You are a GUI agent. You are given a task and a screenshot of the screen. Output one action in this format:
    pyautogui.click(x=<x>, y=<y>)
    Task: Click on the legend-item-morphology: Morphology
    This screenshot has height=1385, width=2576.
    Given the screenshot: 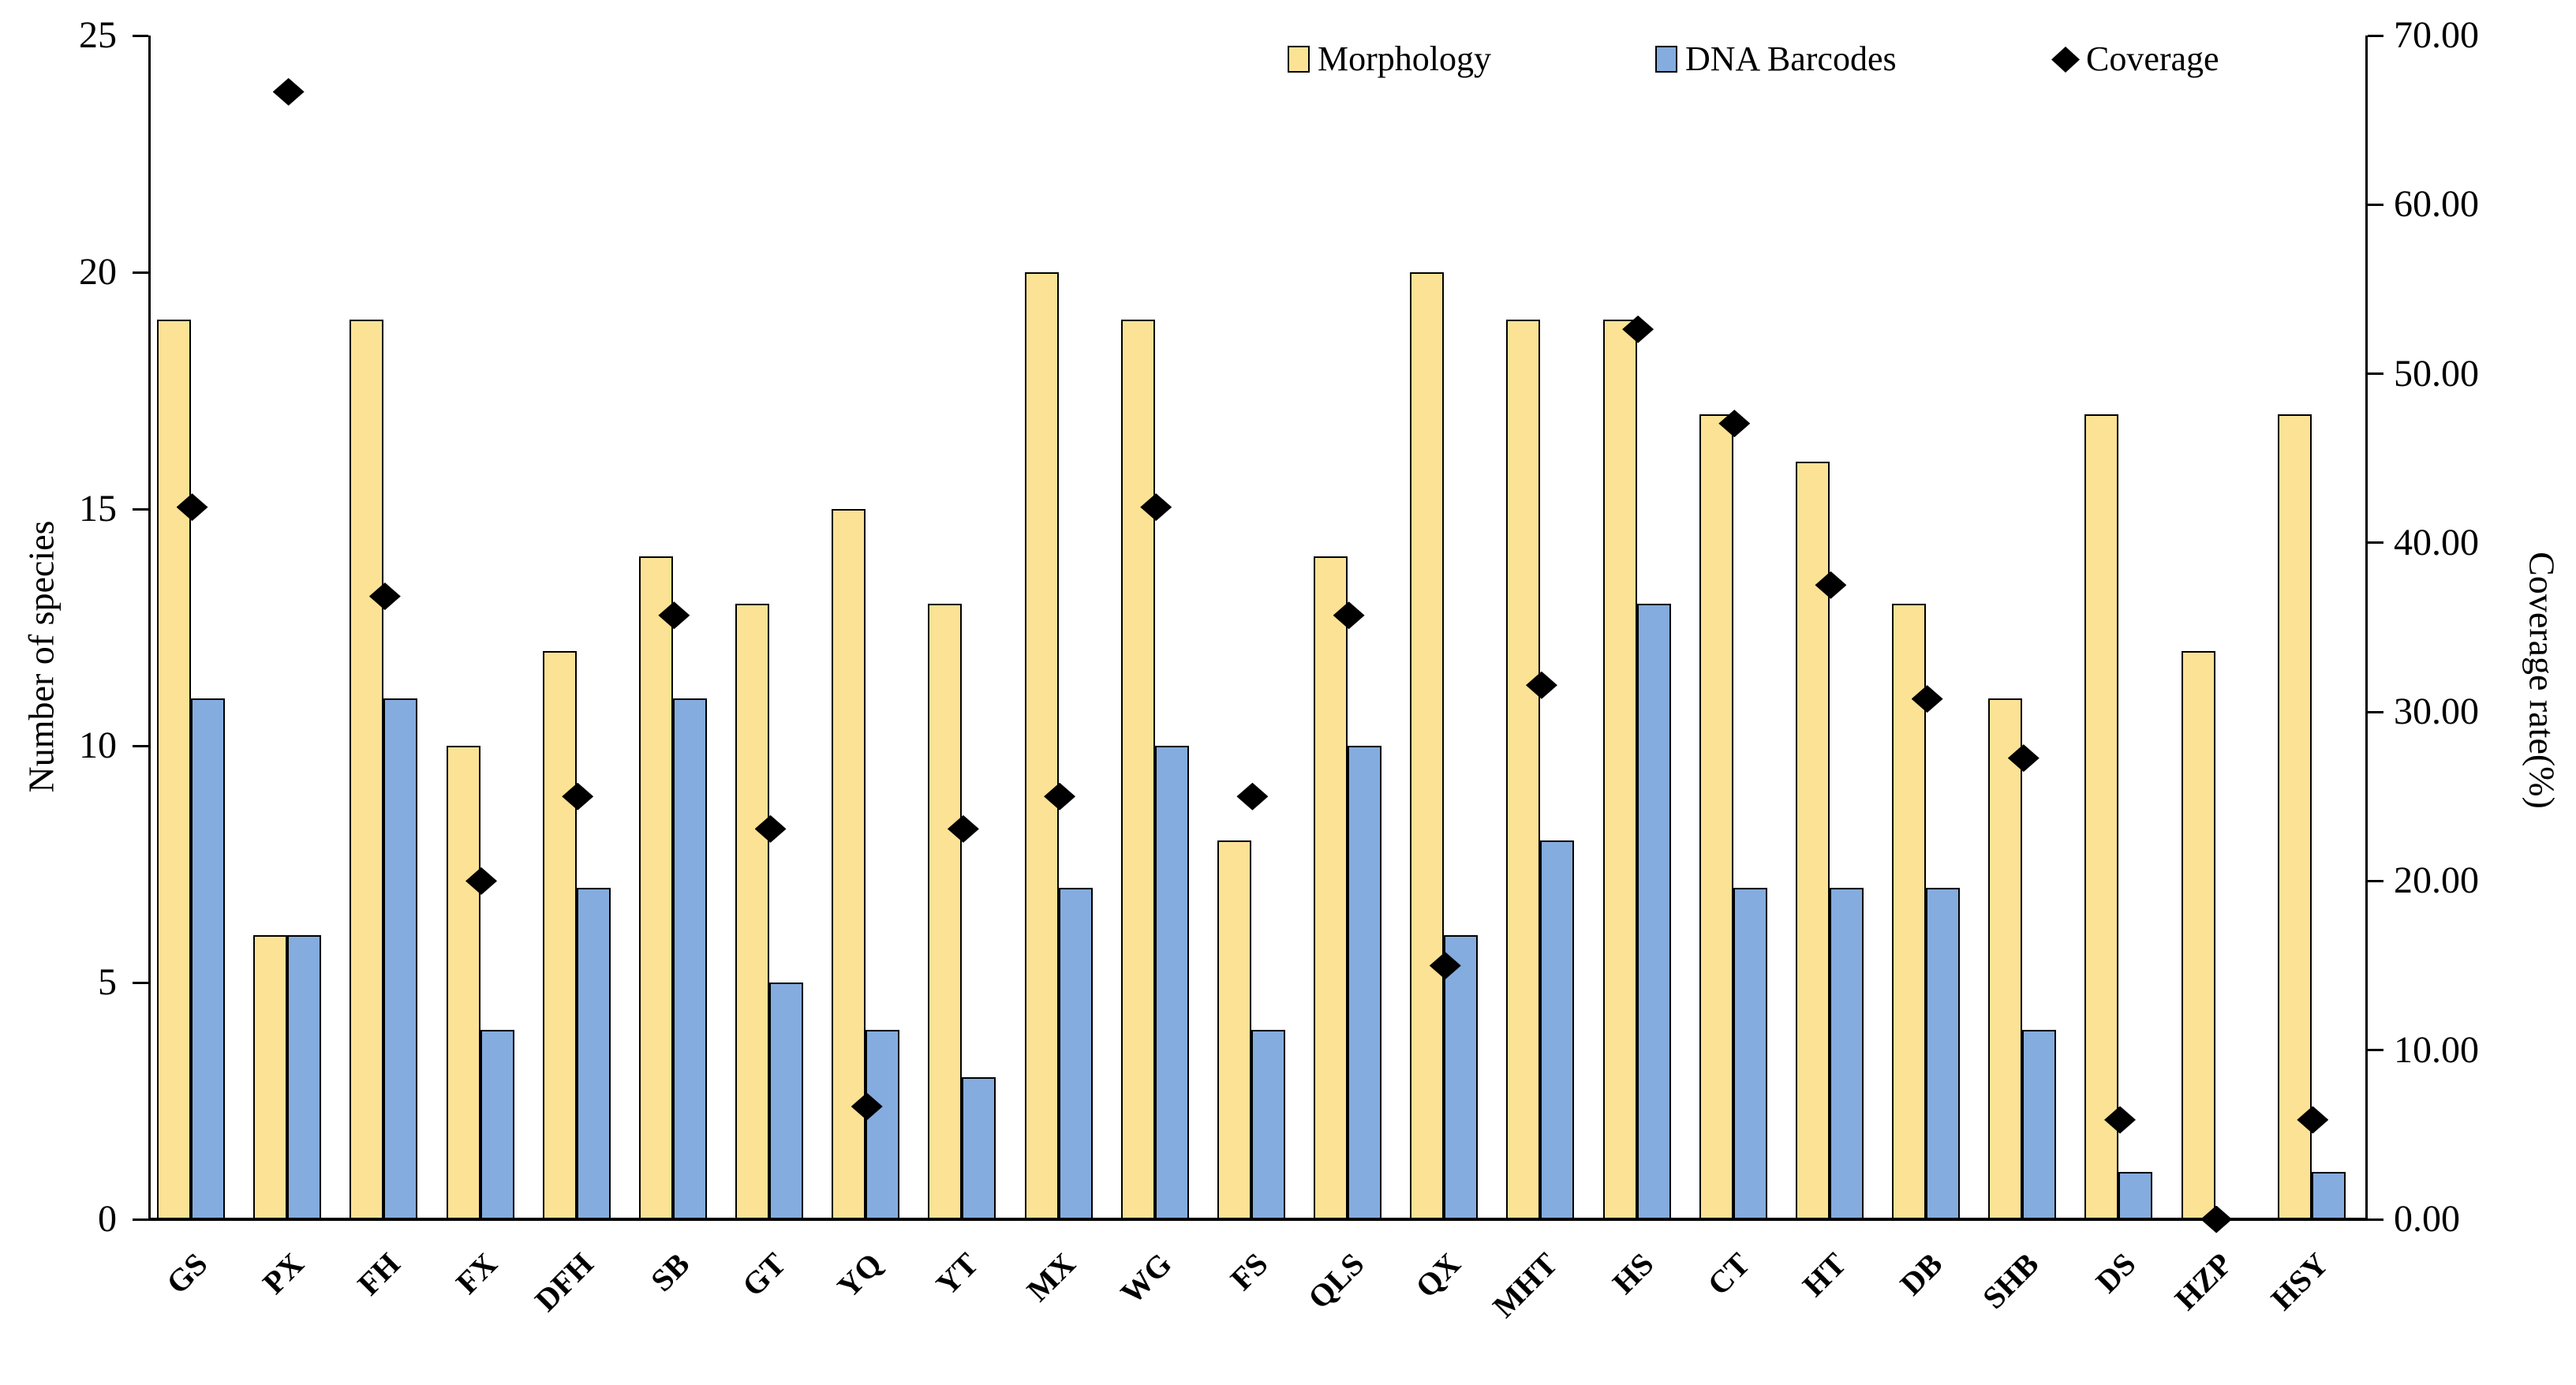 What is the action you would take?
    pyautogui.click(x=1453, y=61)
    